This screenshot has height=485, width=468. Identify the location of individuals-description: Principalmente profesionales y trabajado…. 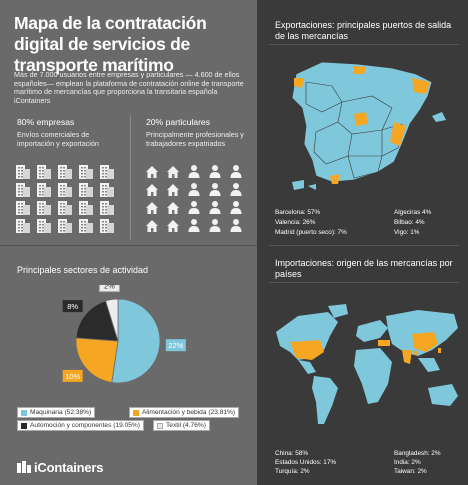
(195, 139).